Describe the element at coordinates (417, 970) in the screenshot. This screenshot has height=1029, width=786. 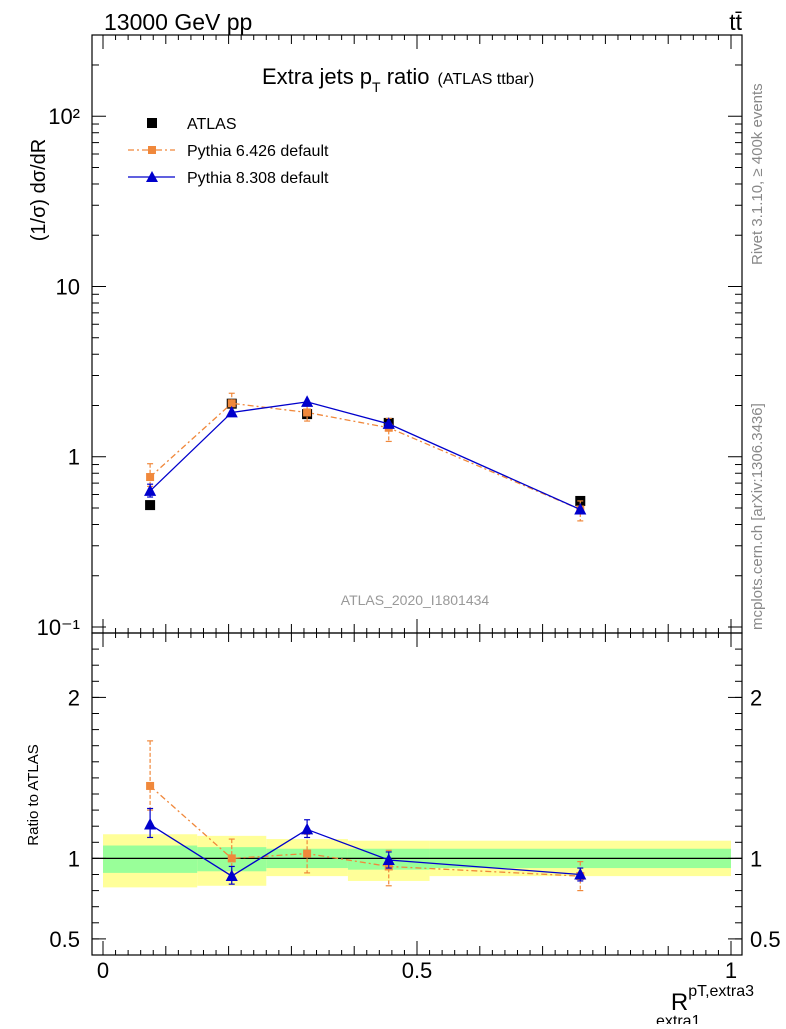
I see `x-tick-label-1: 0.5` at that location.